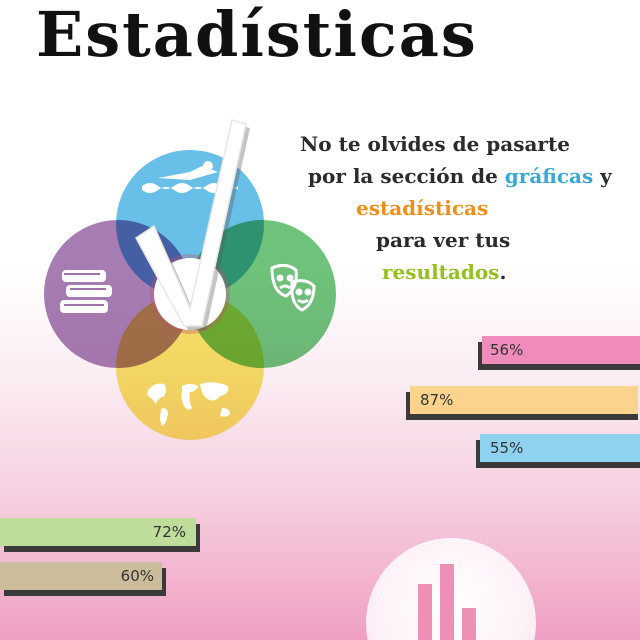 This screenshot has height=640, width=640. I want to click on bar-value: 56%, so click(507, 350).